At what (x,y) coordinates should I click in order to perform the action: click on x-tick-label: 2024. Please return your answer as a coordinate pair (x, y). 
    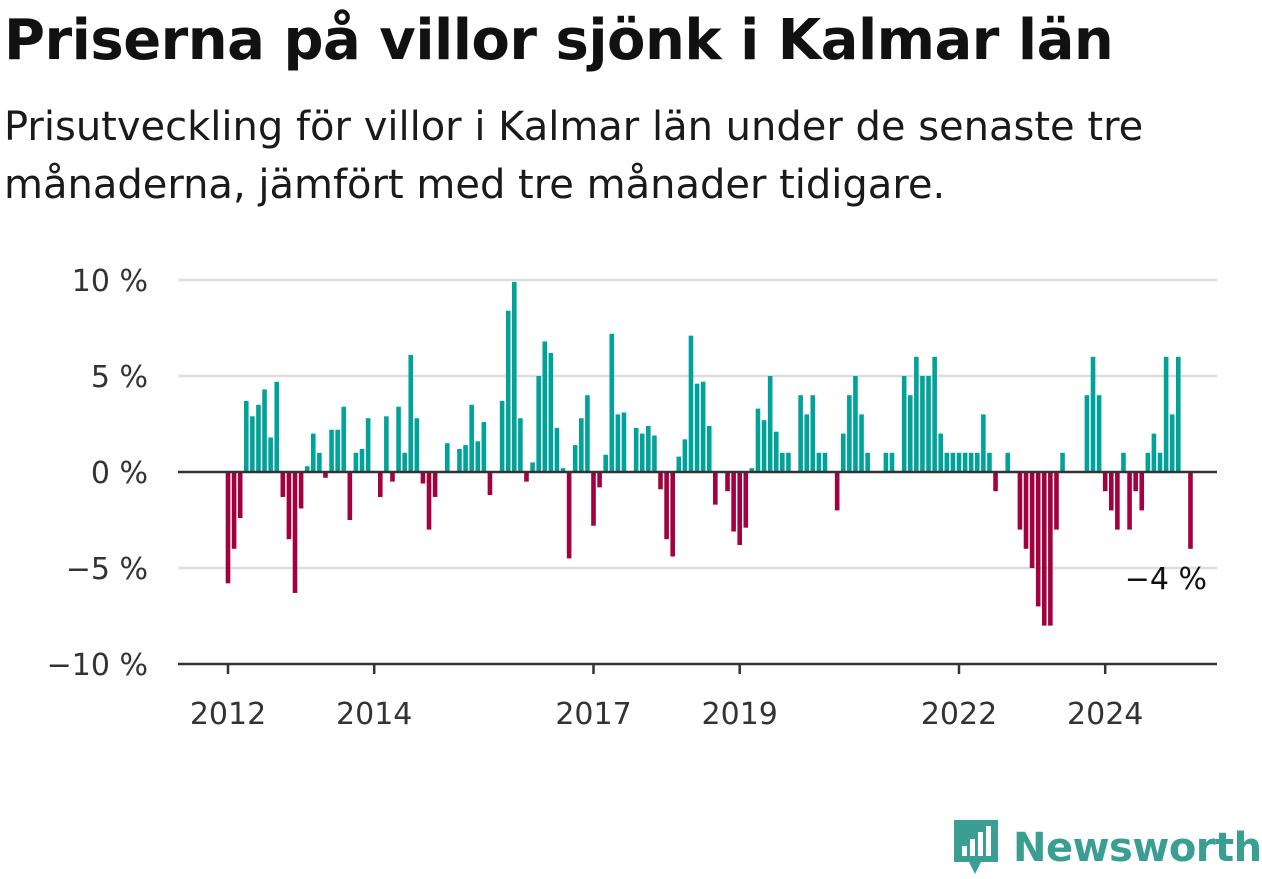
    Looking at the image, I should click on (1105, 714).